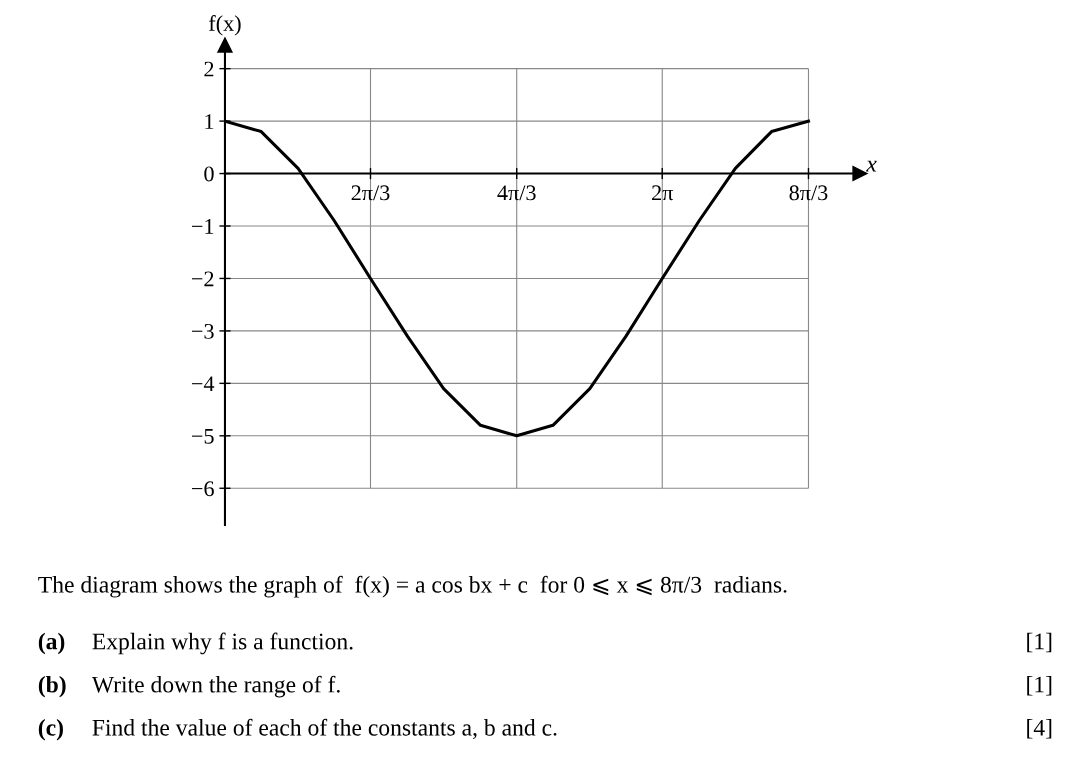 The image size is (1080, 757). I want to click on y-tick-label: −2, so click(203, 279).